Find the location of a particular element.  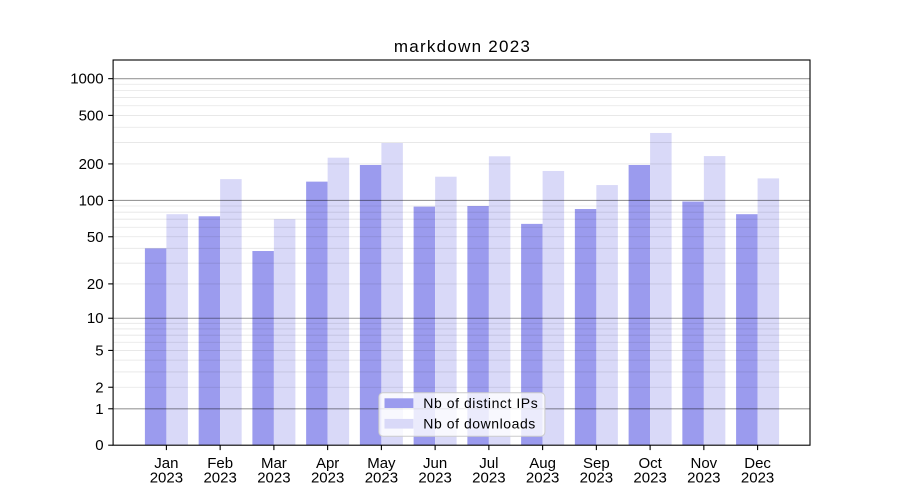

svg-text: Sep is located at coordinates (596, 463).